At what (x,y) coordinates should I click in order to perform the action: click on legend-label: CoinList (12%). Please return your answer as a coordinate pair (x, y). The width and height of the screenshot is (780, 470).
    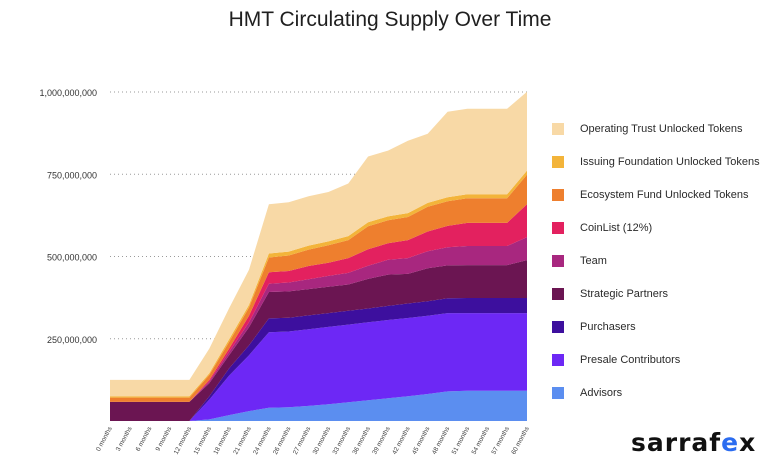
    Looking at the image, I should click on (616, 227).